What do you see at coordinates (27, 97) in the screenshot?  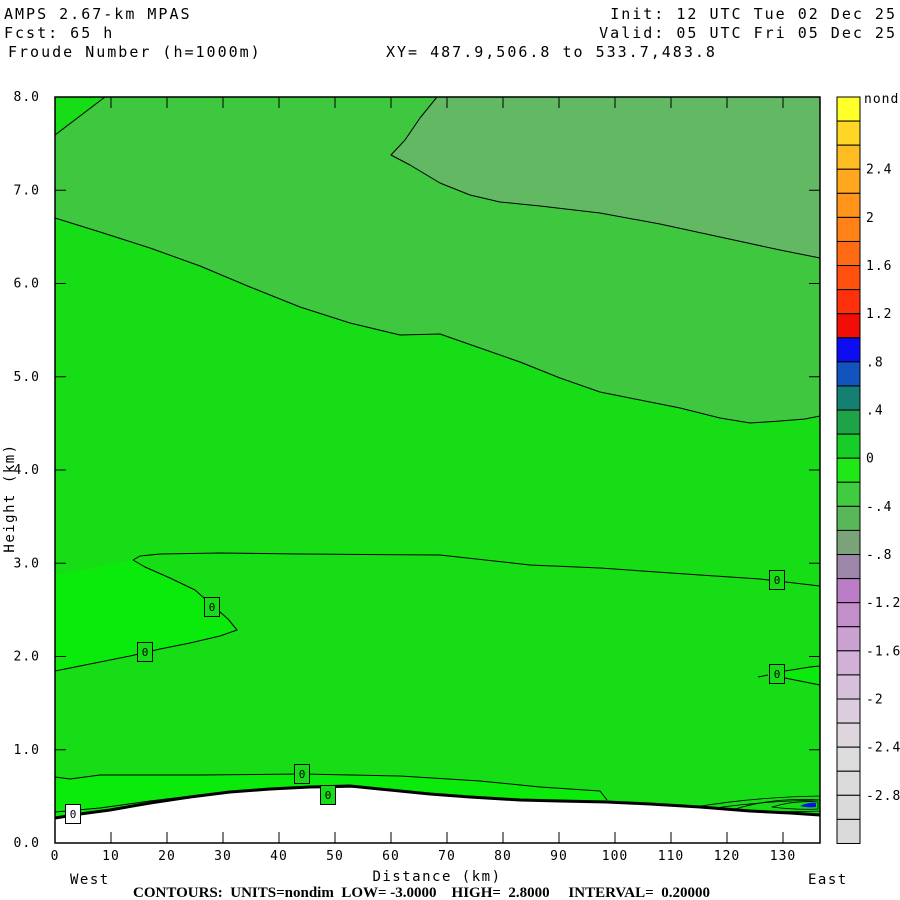 I see `y-tick-label: 8.0` at bounding box center [27, 97].